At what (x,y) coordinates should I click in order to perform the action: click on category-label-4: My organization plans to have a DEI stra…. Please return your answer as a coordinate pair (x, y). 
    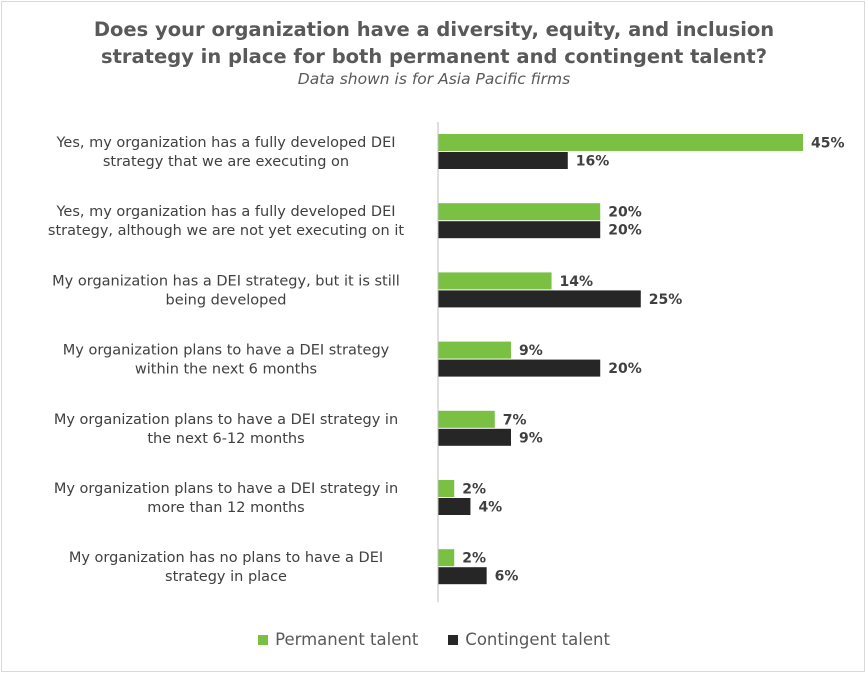
    Looking at the image, I should click on (226, 360).